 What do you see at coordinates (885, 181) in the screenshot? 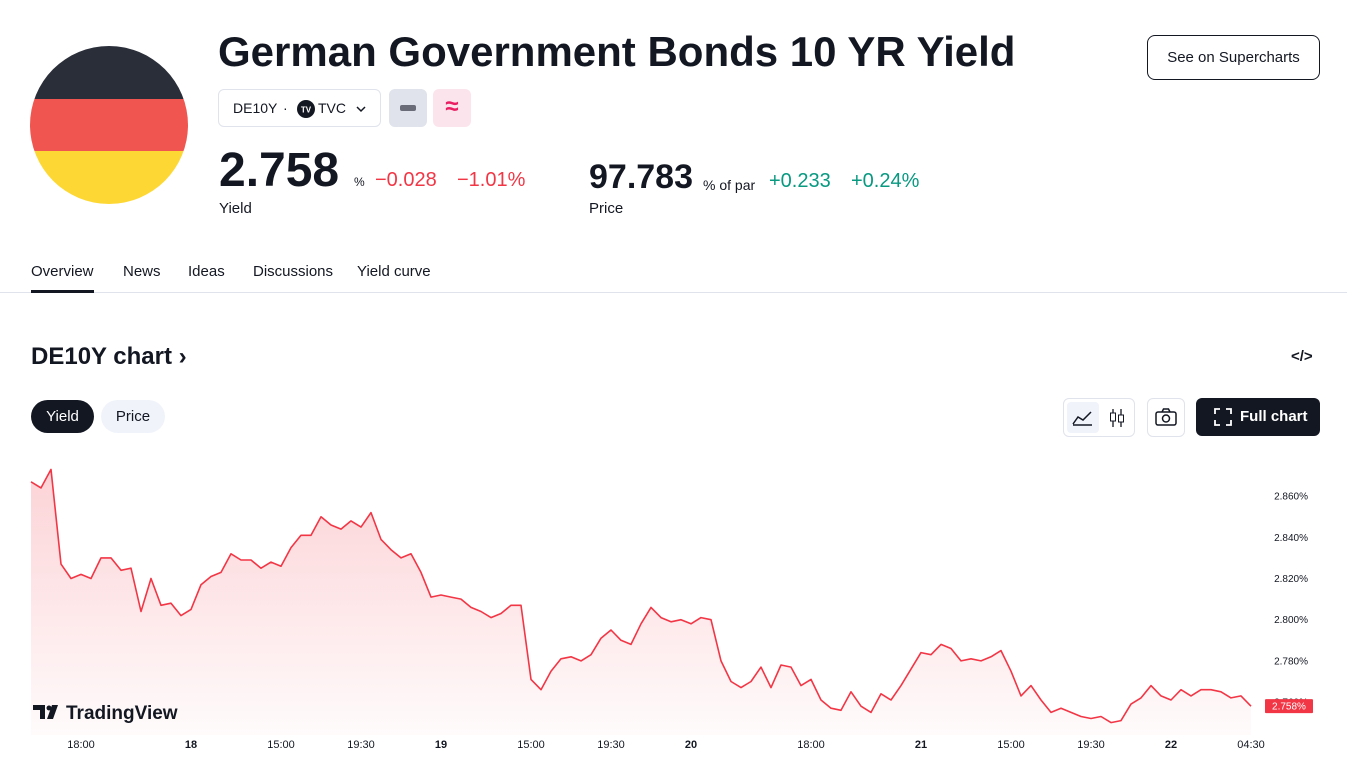
I see `price-change-percent: +0.24%` at bounding box center [885, 181].